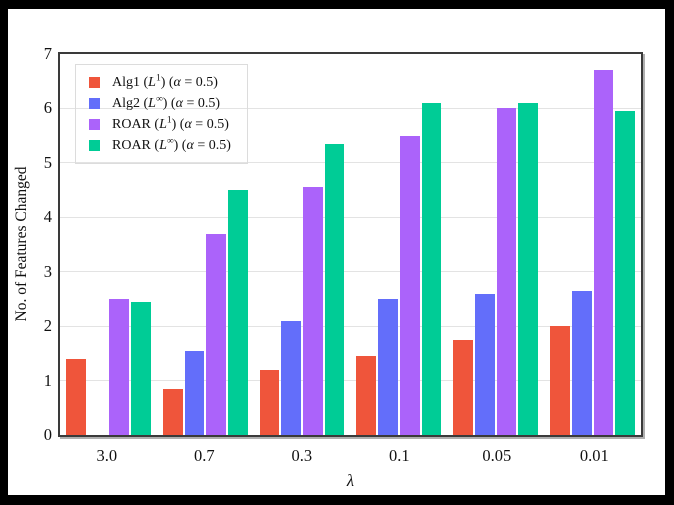  Describe the element at coordinates (302, 244) in the screenshot. I see `bar-group-0.3` at that location.